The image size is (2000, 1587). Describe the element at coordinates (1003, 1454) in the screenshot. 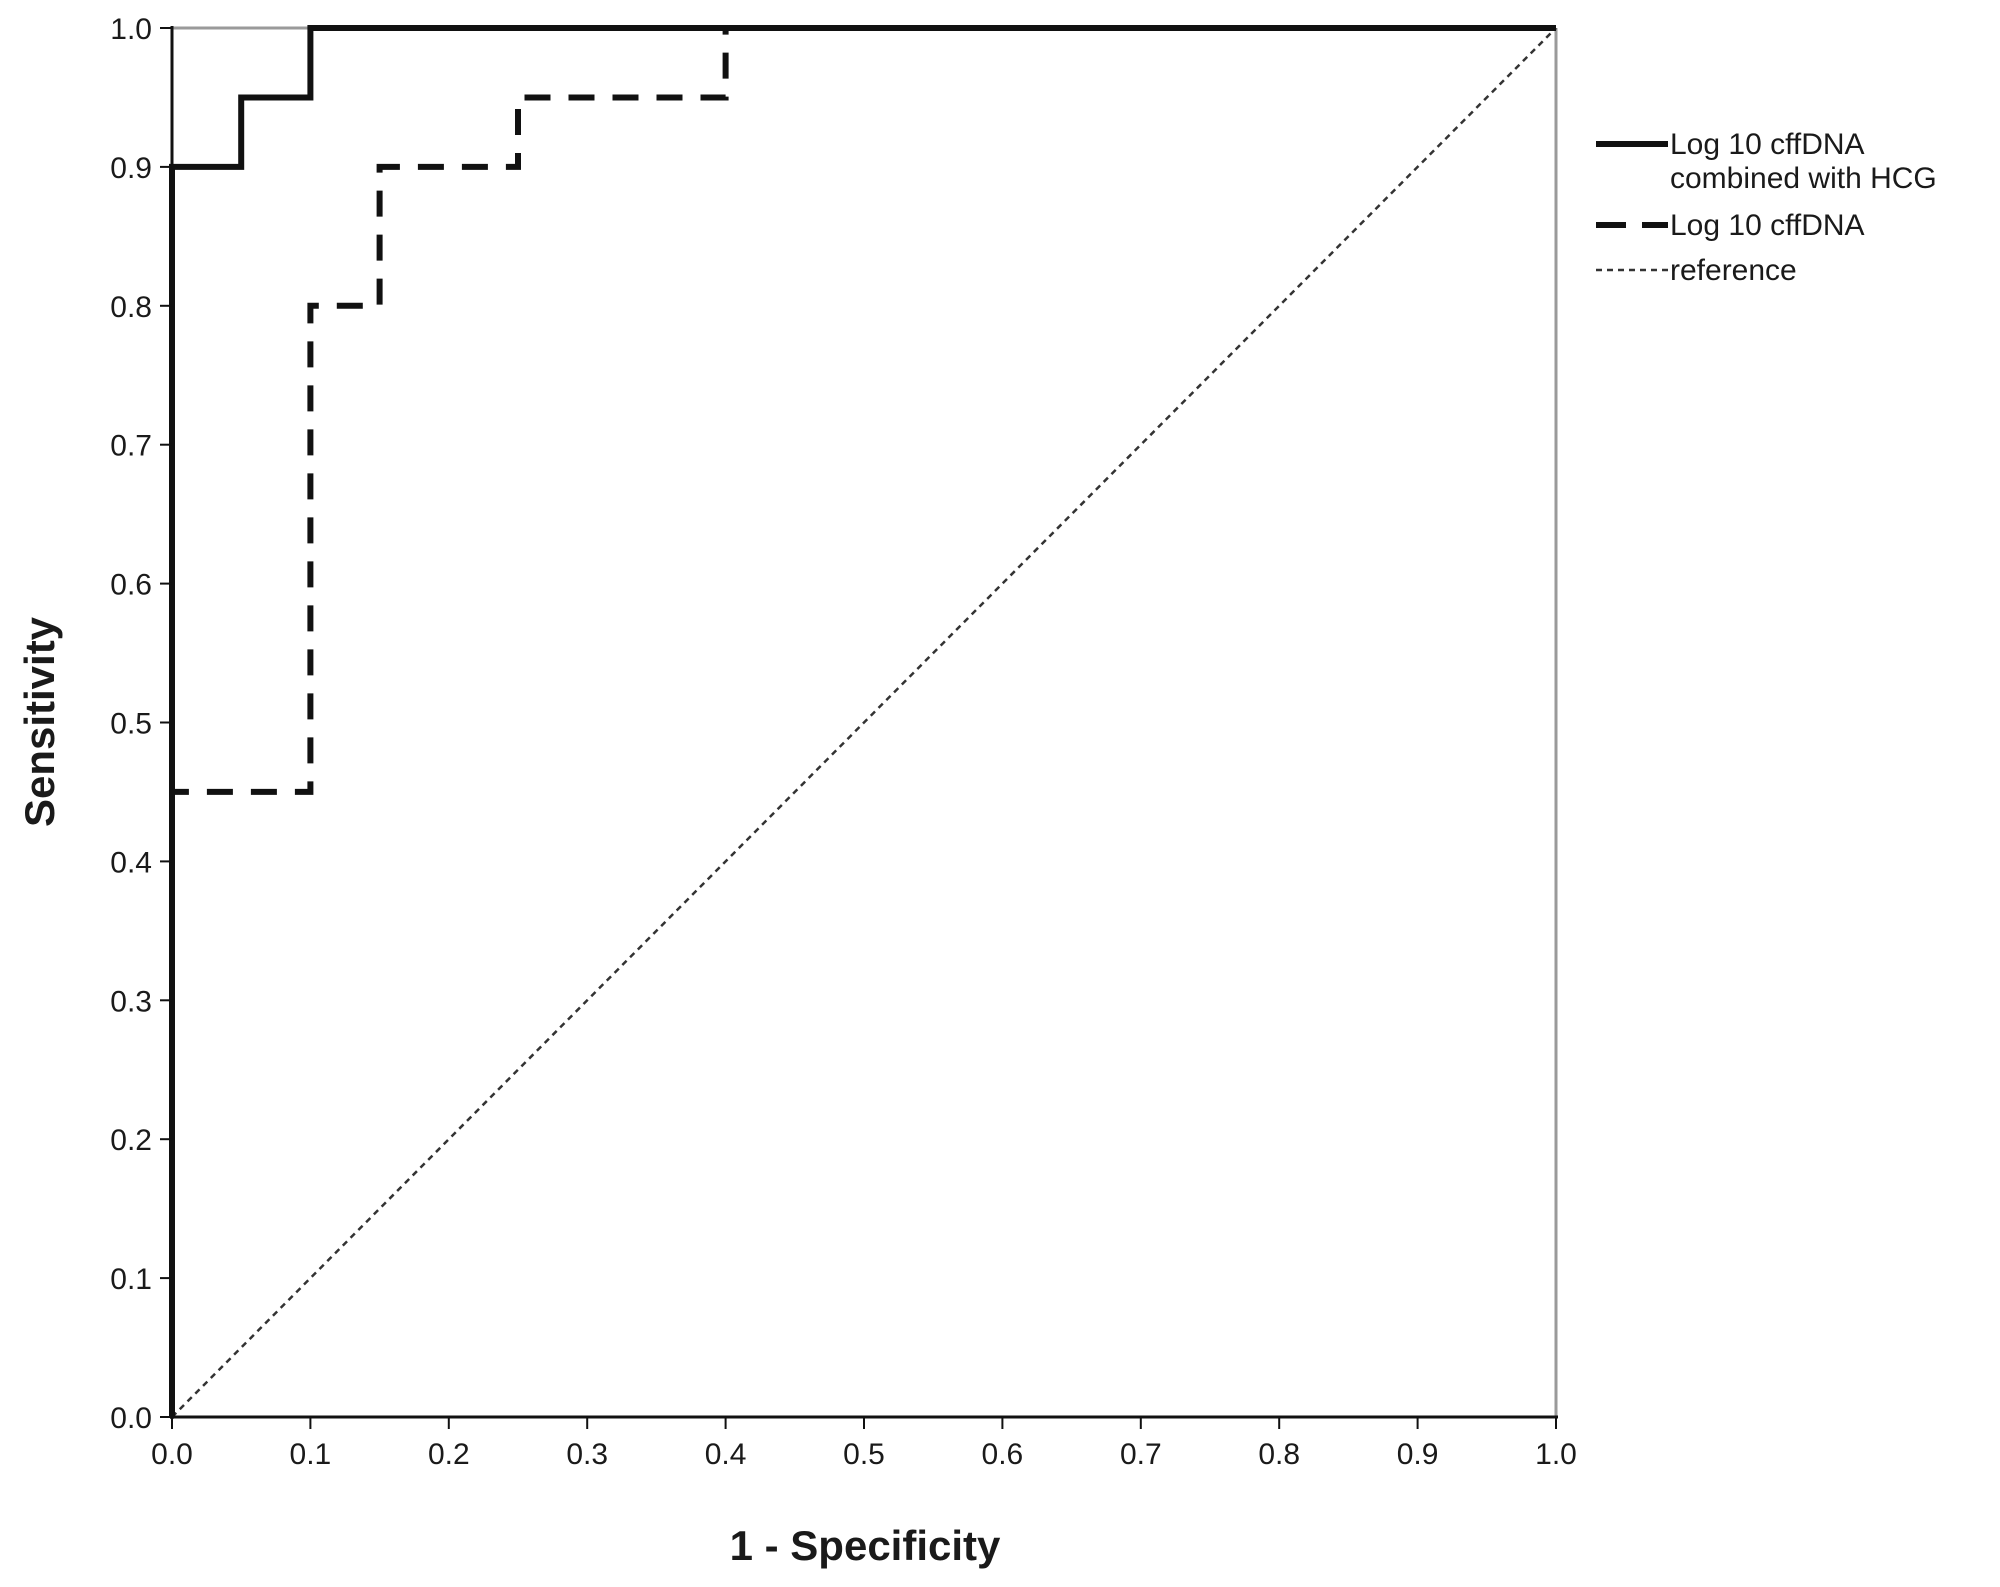

I see `x-tick-label: 0.6` at that location.